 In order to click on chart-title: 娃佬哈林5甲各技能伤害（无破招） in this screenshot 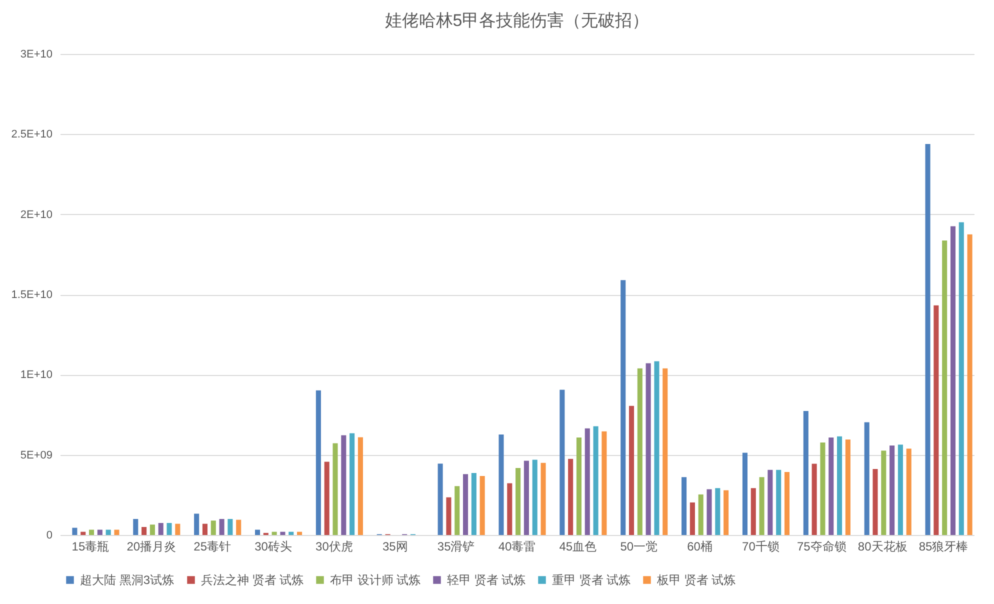, I will do `click(517, 20)`.